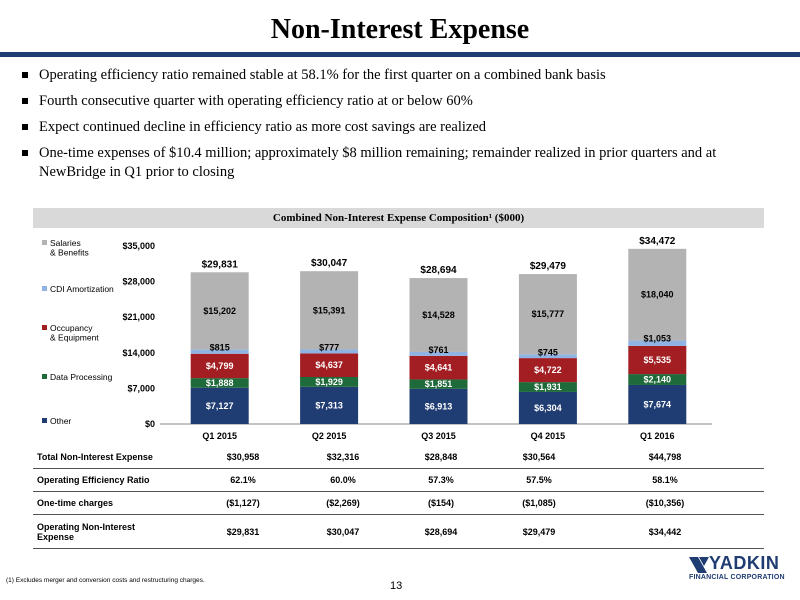 The image size is (800, 600). Describe the element at coordinates (86, 531) in the screenshot. I see `table-row-label: Operating Non-Interest Expense` at that location.